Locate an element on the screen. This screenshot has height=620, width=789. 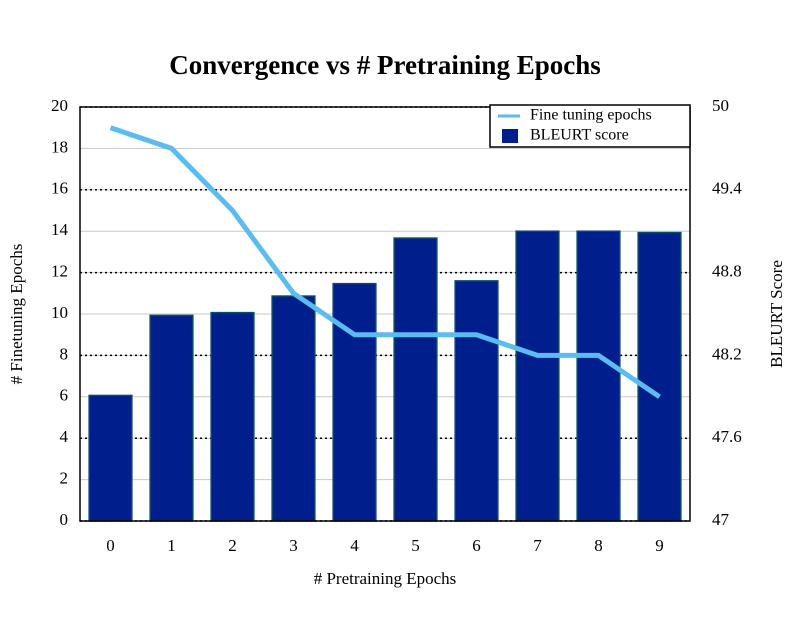
y2-axis-label: BLEURT Score is located at coordinates (776, 314).